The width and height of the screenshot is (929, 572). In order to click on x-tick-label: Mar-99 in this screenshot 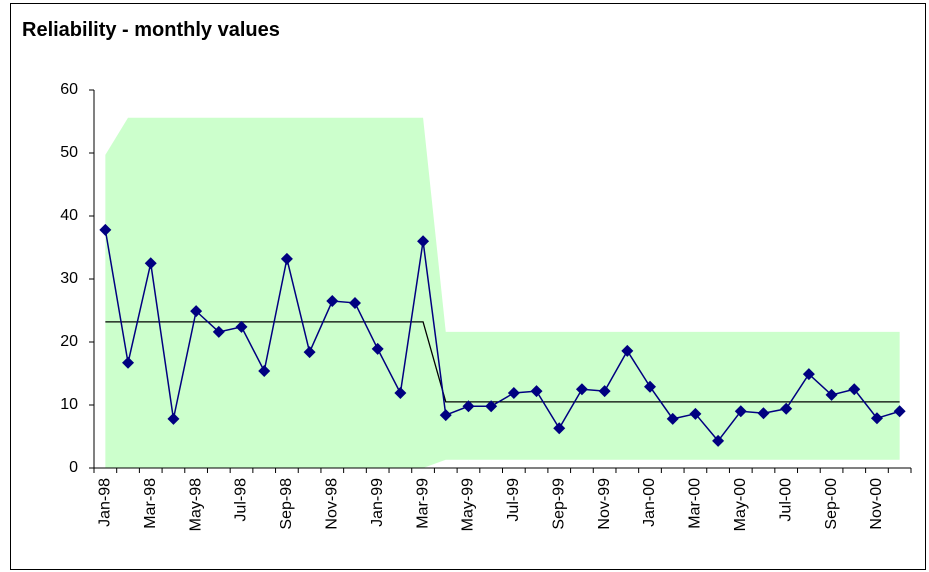, I will do `click(422, 503)`.